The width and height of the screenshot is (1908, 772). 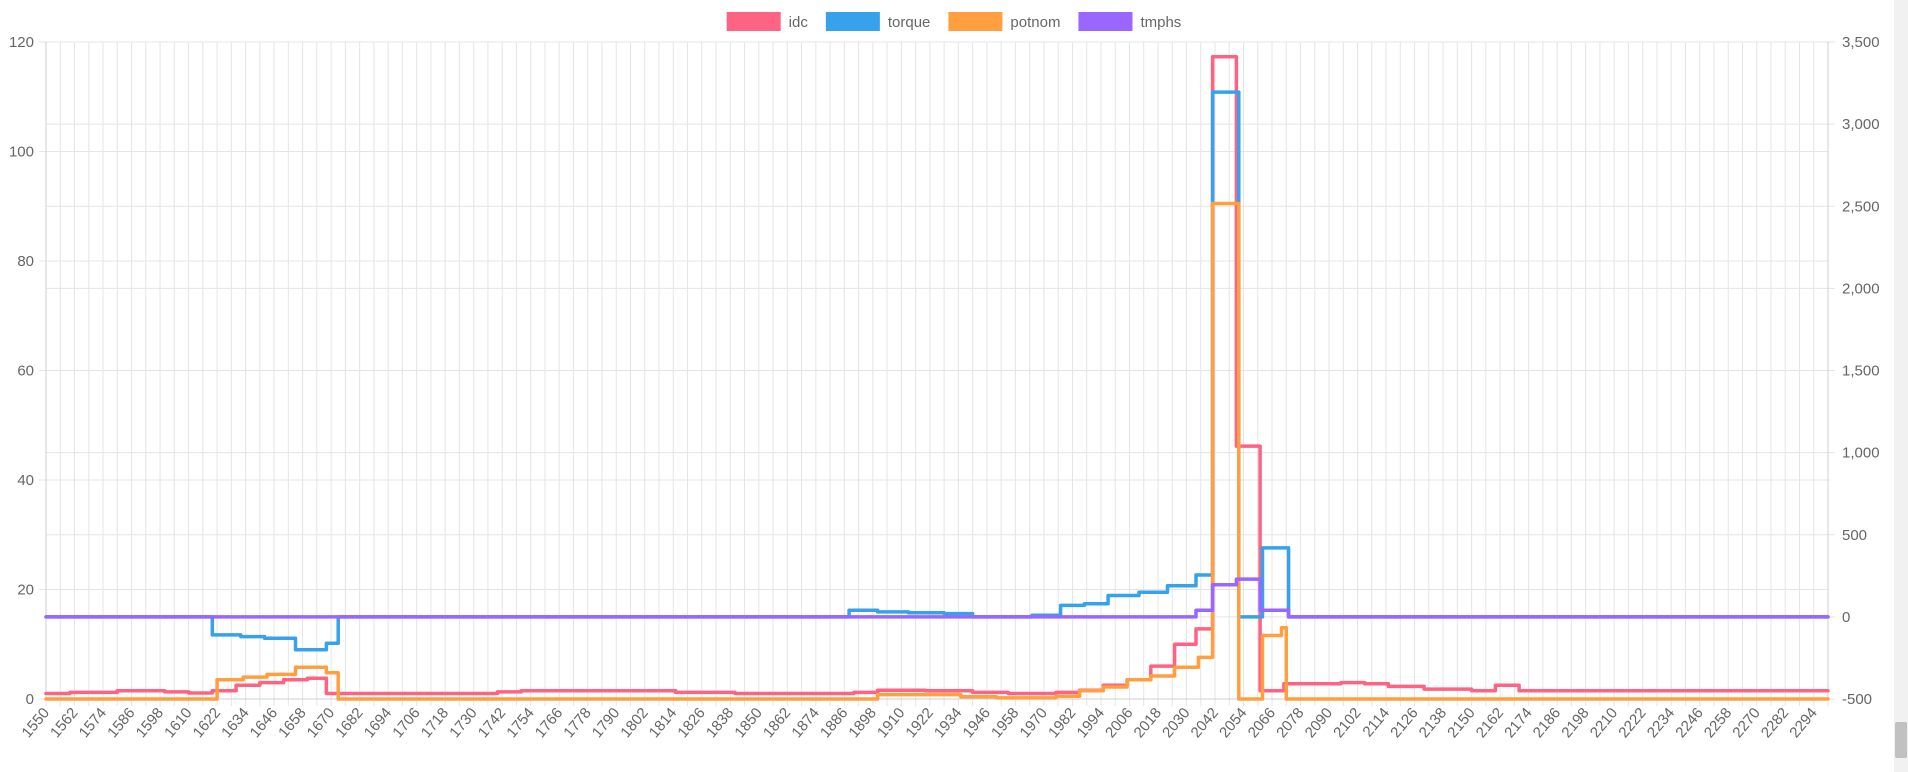 I want to click on x-tick-label: 2174, so click(x=1518, y=723).